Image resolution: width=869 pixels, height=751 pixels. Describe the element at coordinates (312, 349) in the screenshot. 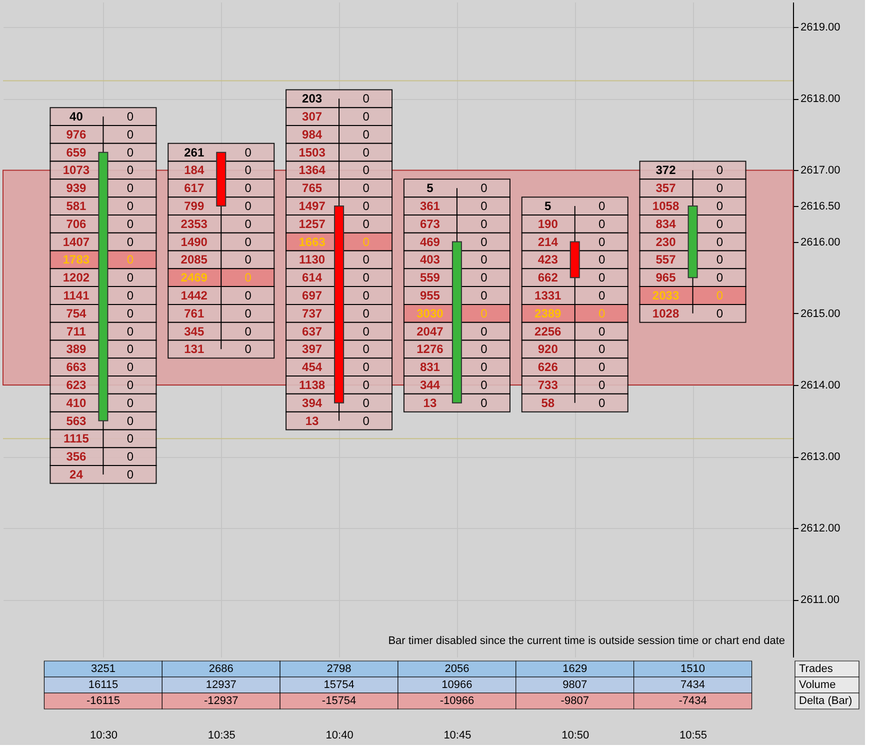

I see `annotation: 397` at that location.